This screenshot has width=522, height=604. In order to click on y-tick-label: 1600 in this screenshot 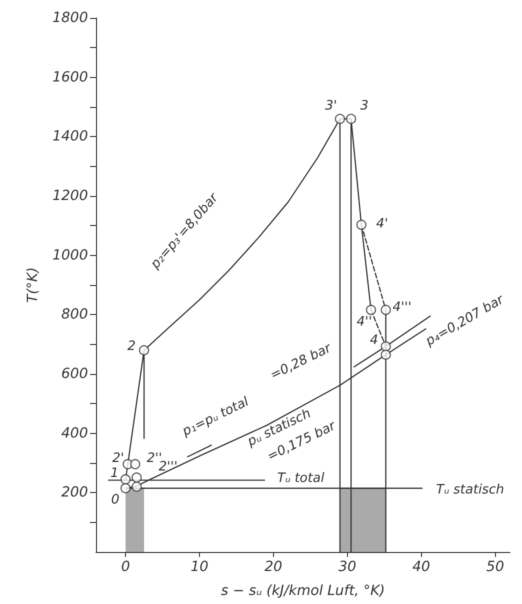, I will do `click(70, 77)`.